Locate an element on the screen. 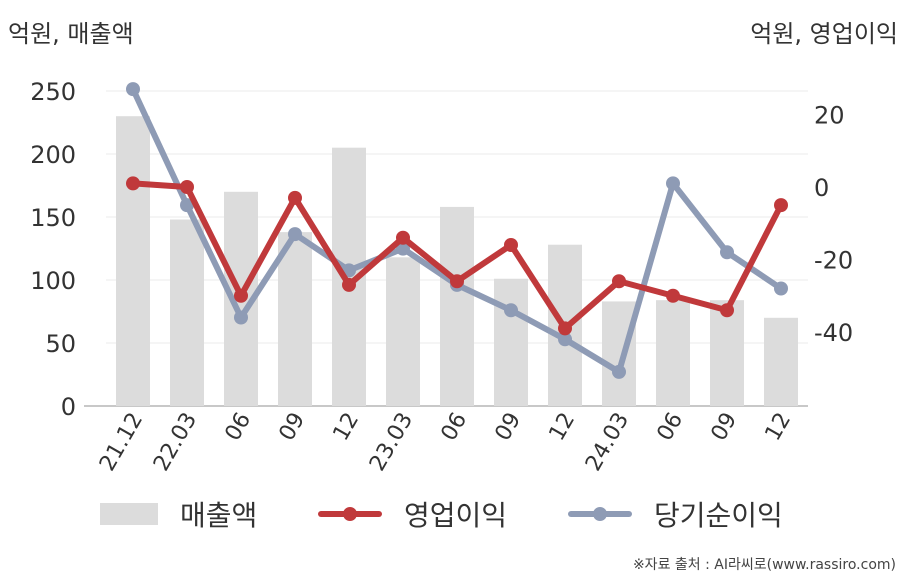  legend-swatch-net-income is located at coordinates (600, 514).